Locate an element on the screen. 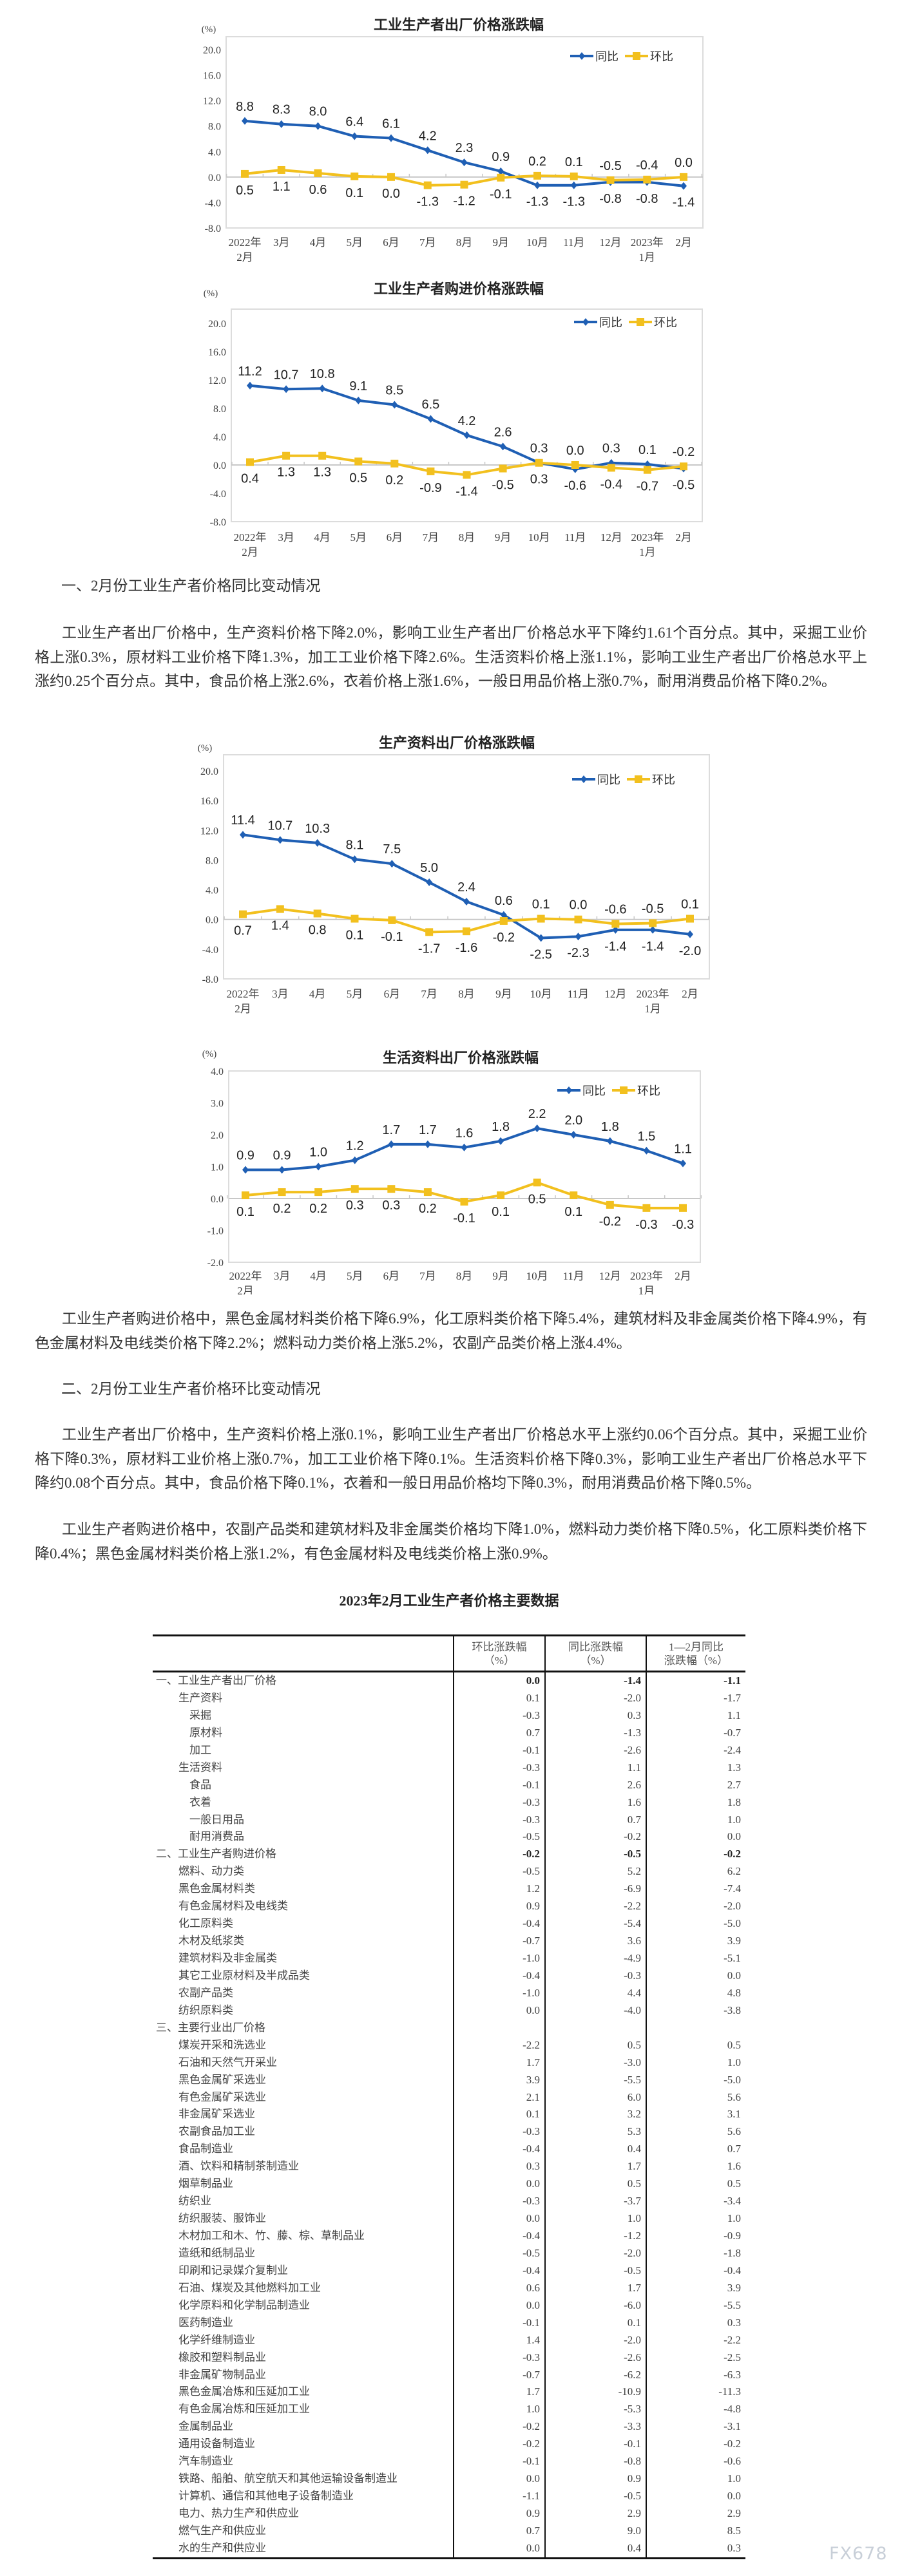  yoy-value: 6.0 is located at coordinates (595, 2097).